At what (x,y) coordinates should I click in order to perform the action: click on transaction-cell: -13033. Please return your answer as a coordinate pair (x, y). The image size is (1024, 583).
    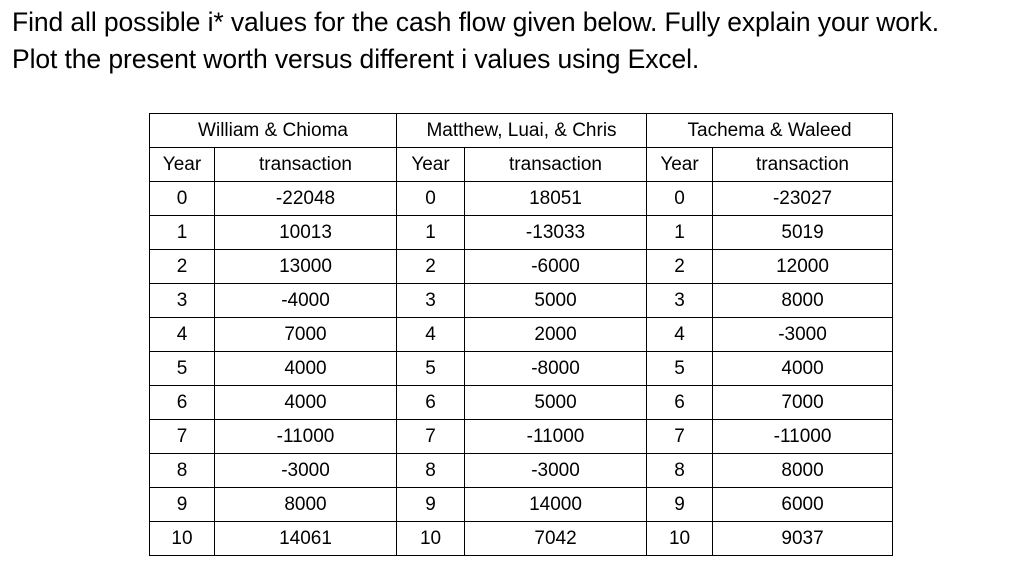
    Looking at the image, I should click on (556, 232).